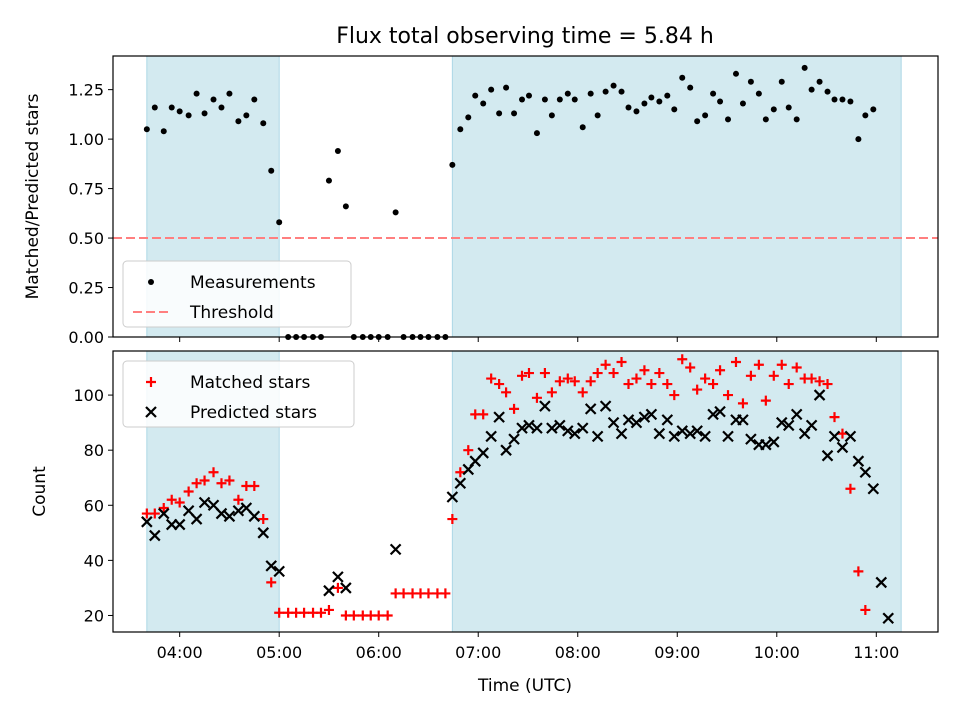 This screenshot has width=960, height=724. I want to click on y-tick-label: 1.00, so click(86, 139).